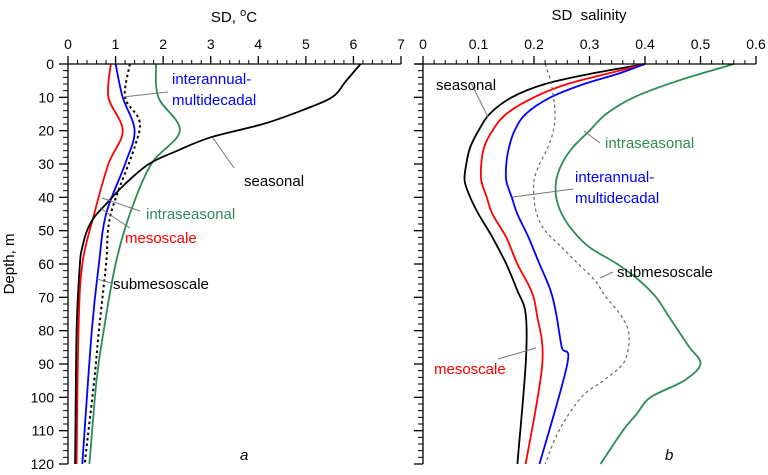 This screenshot has width=768, height=475. What do you see at coordinates (243, 13) in the screenshot?
I see `panel-a-title-sup: o` at bounding box center [243, 13].